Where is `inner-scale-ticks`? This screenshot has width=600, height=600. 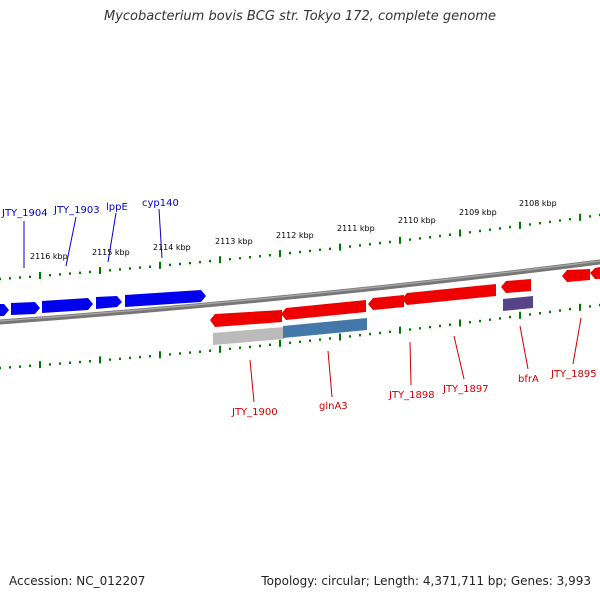
inner-scale-ticks is located at coordinates (300, 336).